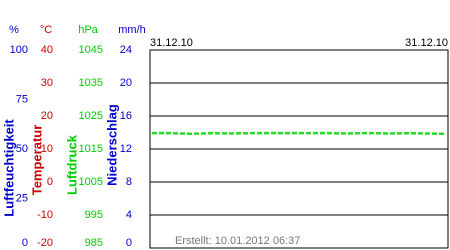  I want to click on y-tick-label: 75, so click(22, 99).